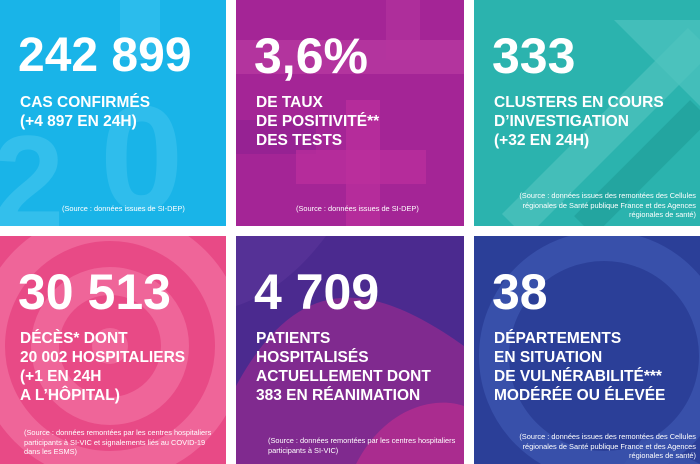 This screenshot has height=464, width=700. I want to click on label-line: (+4 897 EN 24H), so click(78, 121).